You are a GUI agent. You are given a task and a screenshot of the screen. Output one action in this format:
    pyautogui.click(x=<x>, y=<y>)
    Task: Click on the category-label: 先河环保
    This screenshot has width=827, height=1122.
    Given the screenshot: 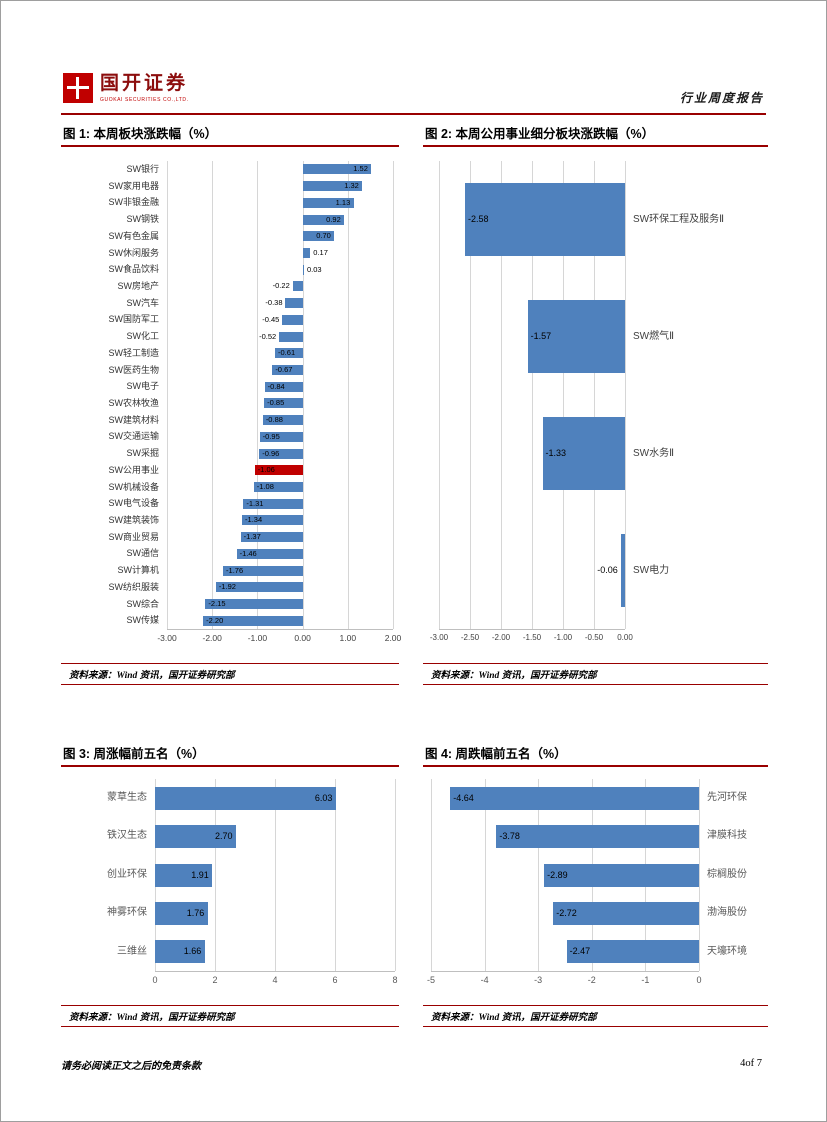 What is the action you would take?
    pyautogui.click(x=727, y=797)
    